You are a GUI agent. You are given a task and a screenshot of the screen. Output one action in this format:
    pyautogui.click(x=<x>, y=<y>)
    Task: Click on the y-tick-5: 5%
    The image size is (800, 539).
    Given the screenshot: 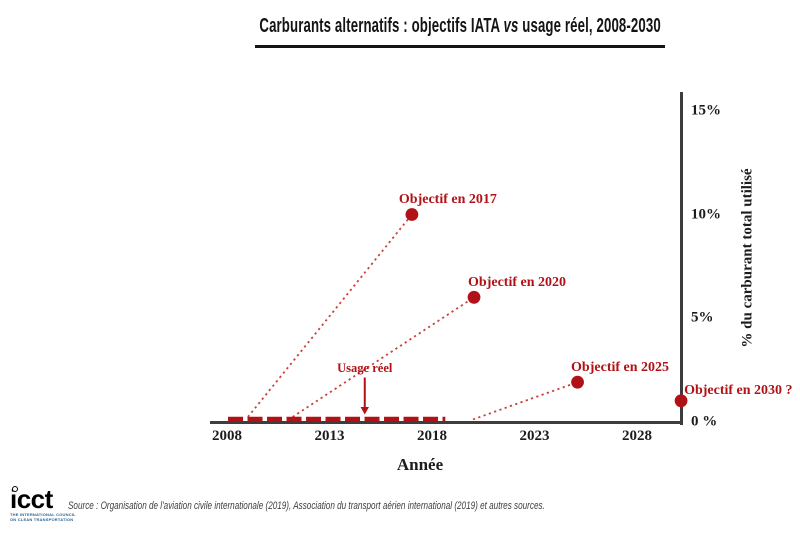 What is the action you would take?
    pyautogui.click(x=702, y=317)
    